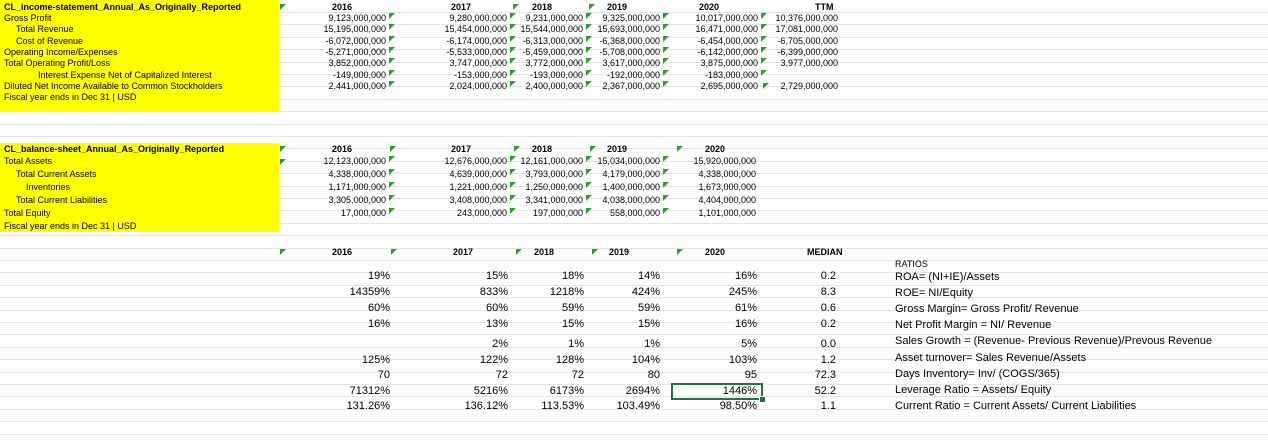  Describe the element at coordinates (825, 252) in the screenshot. I see `ratio-column-header: MEDIAN` at that location.